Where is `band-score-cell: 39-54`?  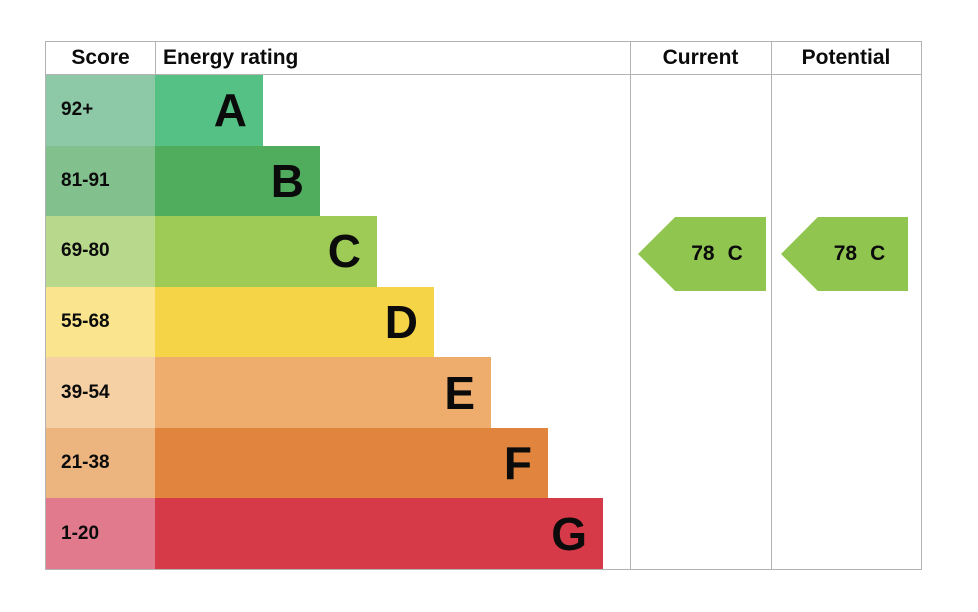
band-score-cell: 39-54 is located at coordinates (100, 392).